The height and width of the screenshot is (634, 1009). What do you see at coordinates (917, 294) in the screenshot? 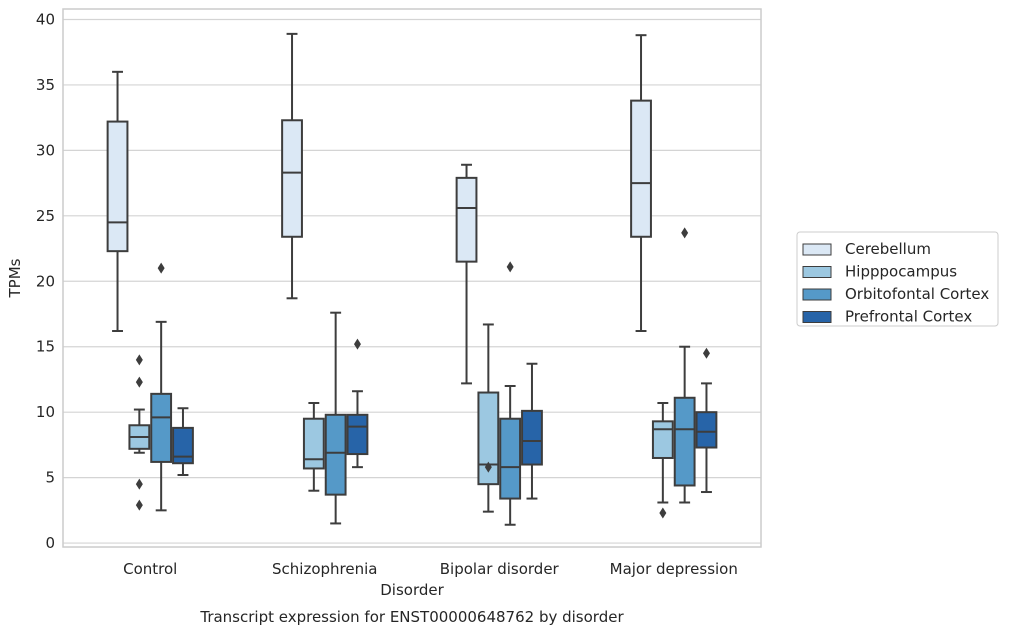
I see `legend-label: Orbitofontal Cortex` at bounding box center [917, 294].